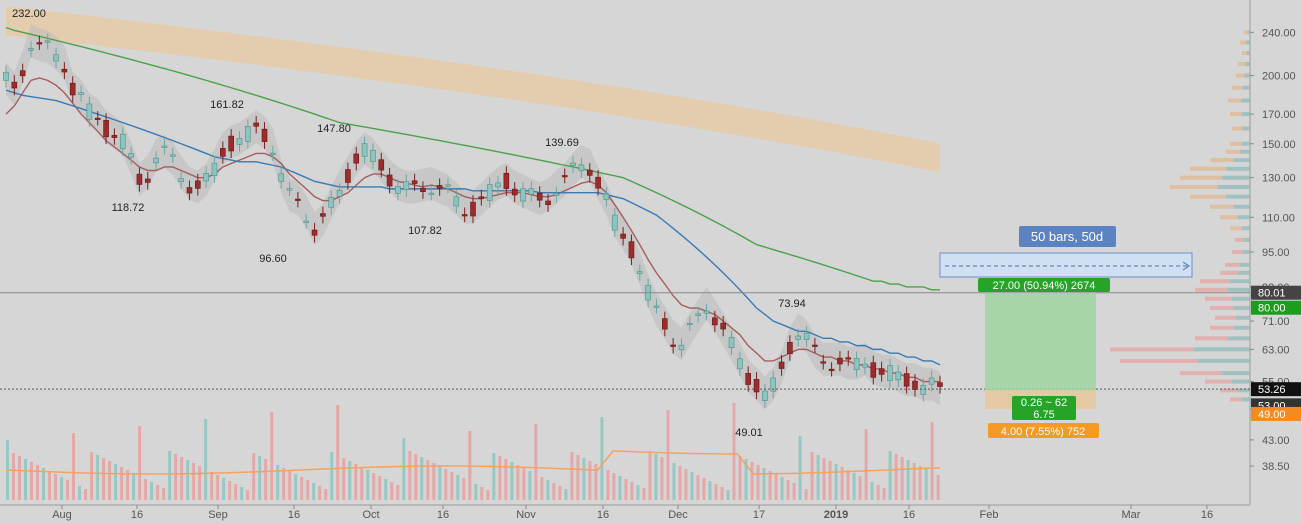  What do you see at coordinates (1067, 236) in the screenshot?
I see `date-range-label-bg` at bounding box center [1067, 236].